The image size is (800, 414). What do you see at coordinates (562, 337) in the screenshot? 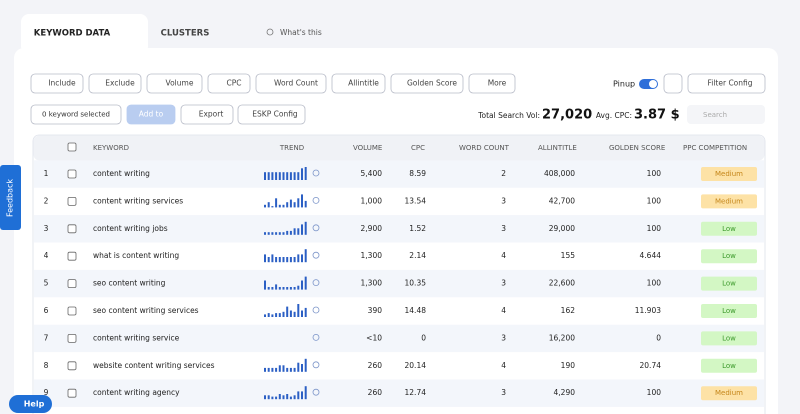
I see `cell: 16,200` at bounding box center [562, 337].